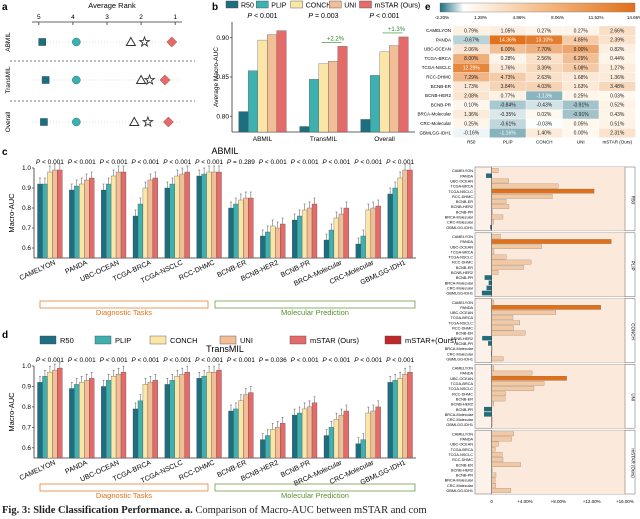 The image size is (640, 519). Describe the element at coordinates (435, 132) in the screenshot. I see `heatmap-row-label: GBMLGG-IDH1` at that location.